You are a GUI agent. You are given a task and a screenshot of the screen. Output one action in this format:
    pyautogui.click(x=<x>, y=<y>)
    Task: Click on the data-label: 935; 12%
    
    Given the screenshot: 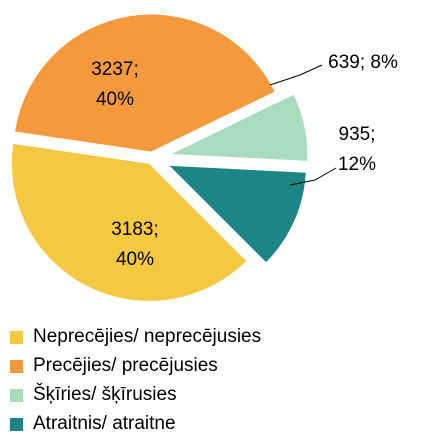 What is the action you would take?
    pyautogui.click(x=357, y=149)
    